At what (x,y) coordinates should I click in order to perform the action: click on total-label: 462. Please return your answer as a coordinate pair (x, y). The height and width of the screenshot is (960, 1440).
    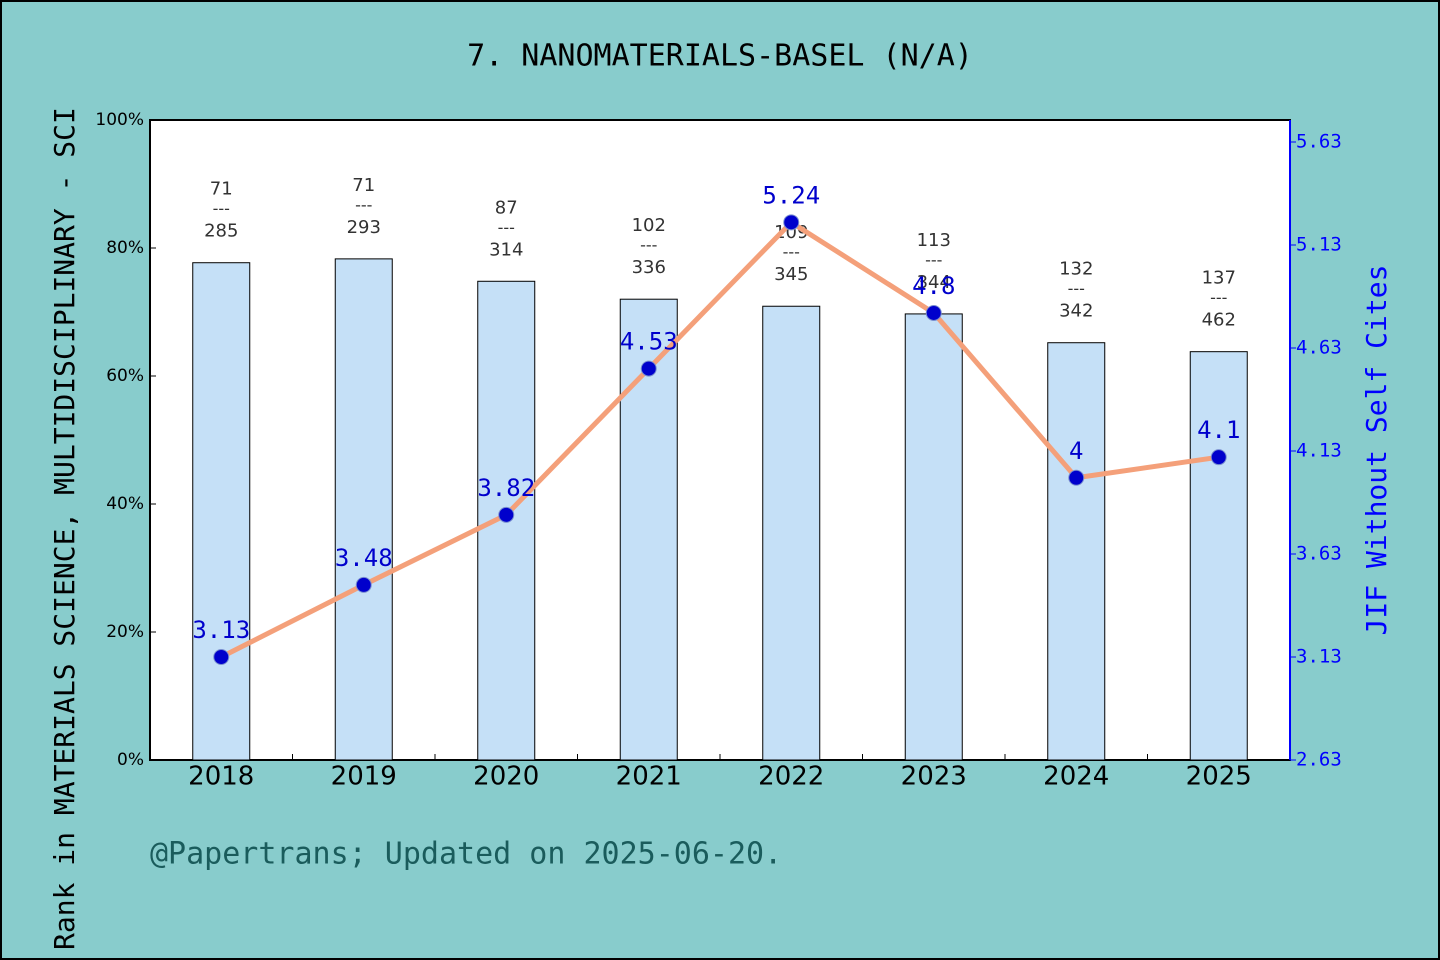
    Looking at the image, I should click on (1219, 320).